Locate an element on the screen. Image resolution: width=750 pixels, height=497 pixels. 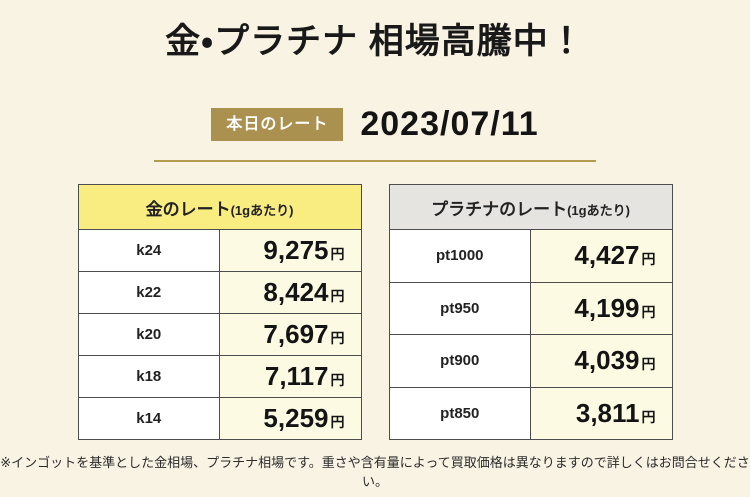
platinum-table-title: プラチナのレート is located at coordinates (499, 209).